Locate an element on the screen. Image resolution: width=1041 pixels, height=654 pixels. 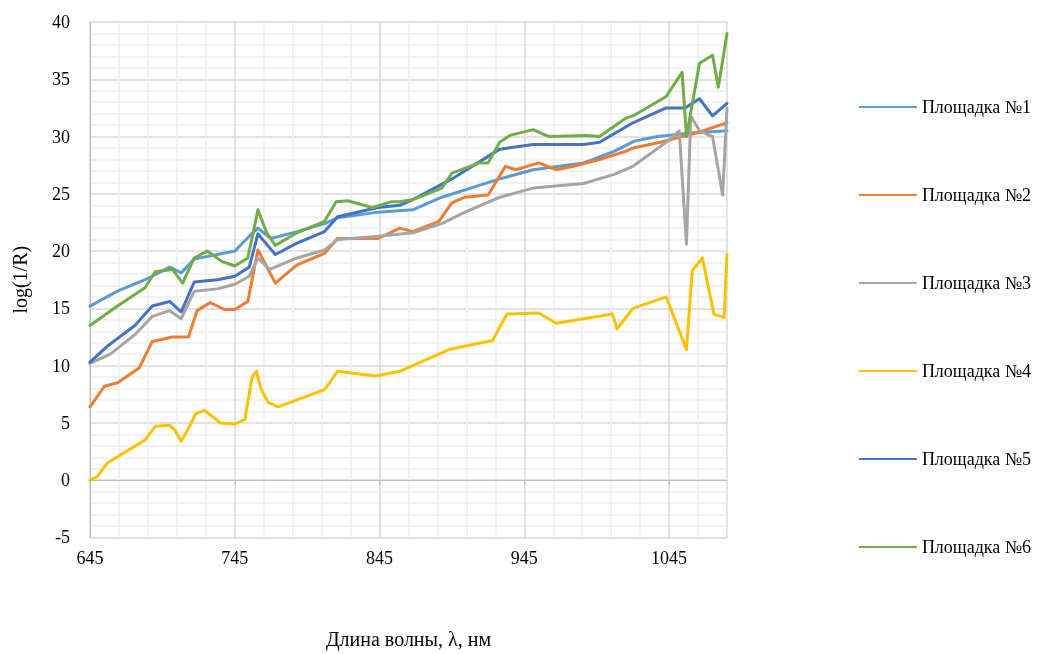
y-tick-label: 5 is located at coordinates (65, 422).